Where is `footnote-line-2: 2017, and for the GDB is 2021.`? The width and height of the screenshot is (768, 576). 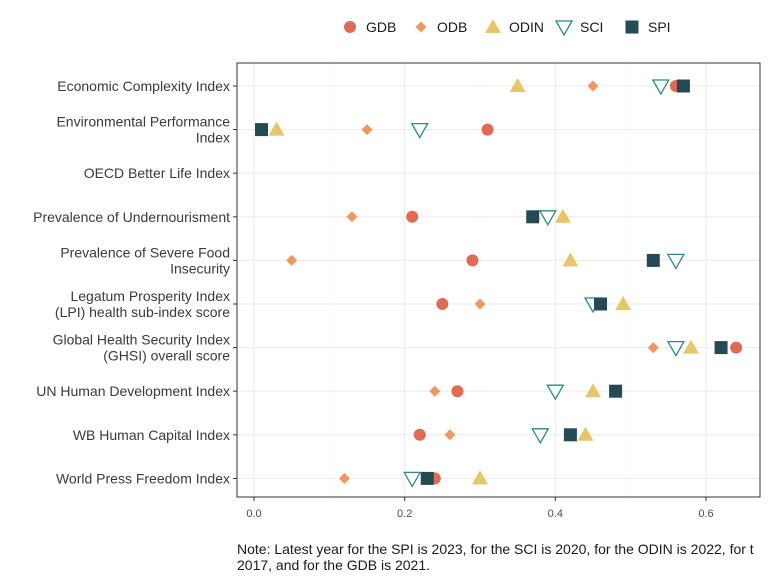 footnote-line-2: 2017, and for the GDB is 2021. is located at coordinates (334, 565).